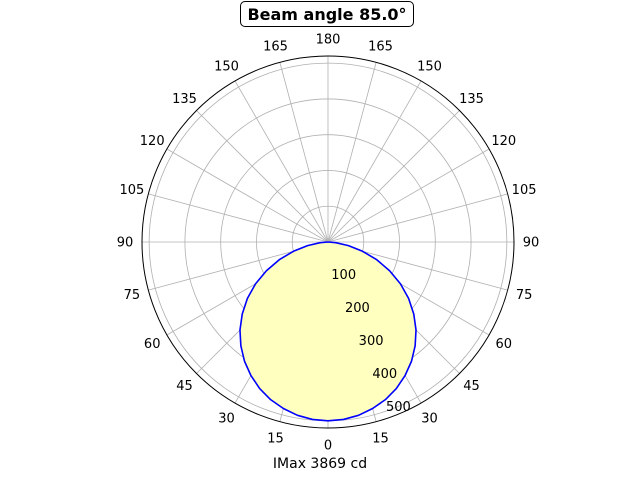 The height and width of the screenshot is (480, 640). Describe the element at coordinates (328, 40) in the screenshot. I see `angle-tick-label: 180` at that location.